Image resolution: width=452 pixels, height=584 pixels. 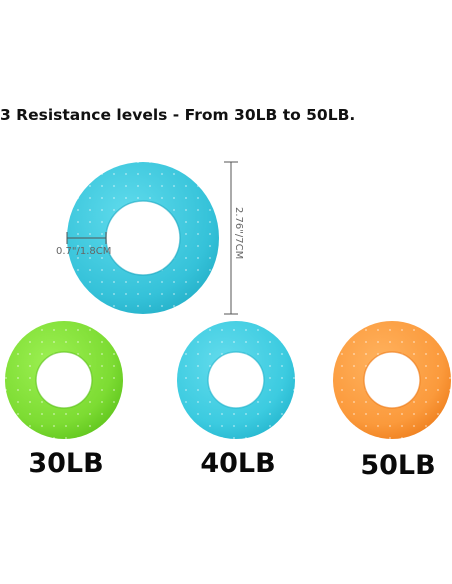 What do you see at coordinates (63, 381) in the screenshot?
I see `ring-30lb` at bounding box center [63, 381].